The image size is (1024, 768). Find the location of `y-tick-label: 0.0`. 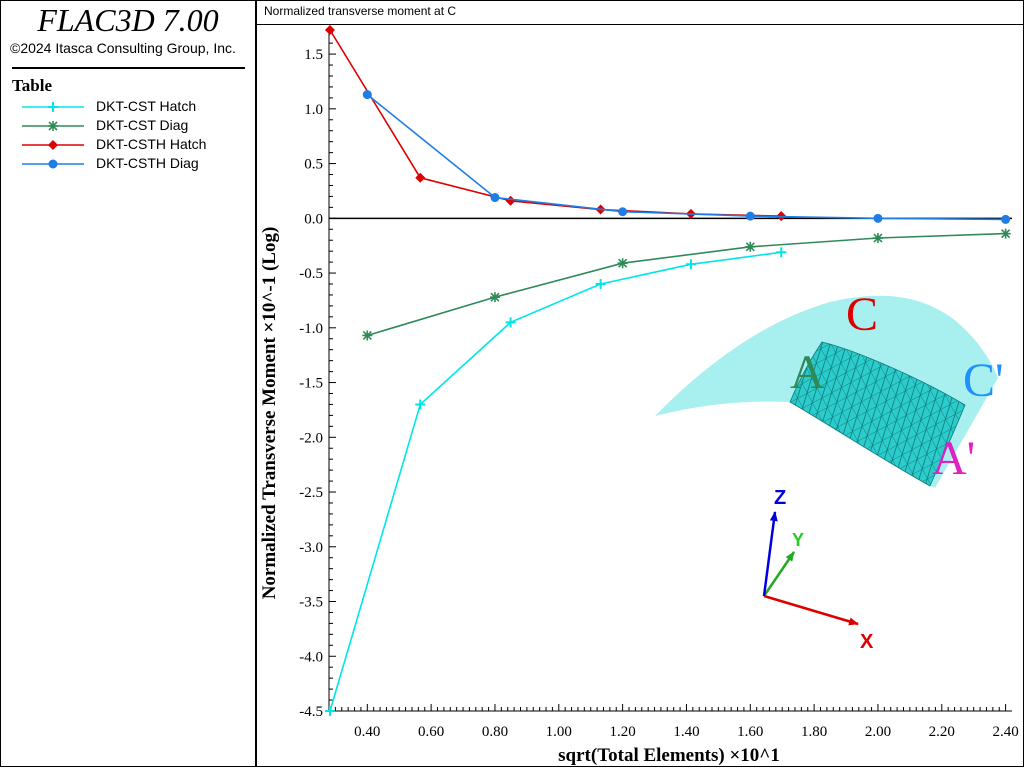

y-tick-label: 0.0 is located at coordinates (313, 219).